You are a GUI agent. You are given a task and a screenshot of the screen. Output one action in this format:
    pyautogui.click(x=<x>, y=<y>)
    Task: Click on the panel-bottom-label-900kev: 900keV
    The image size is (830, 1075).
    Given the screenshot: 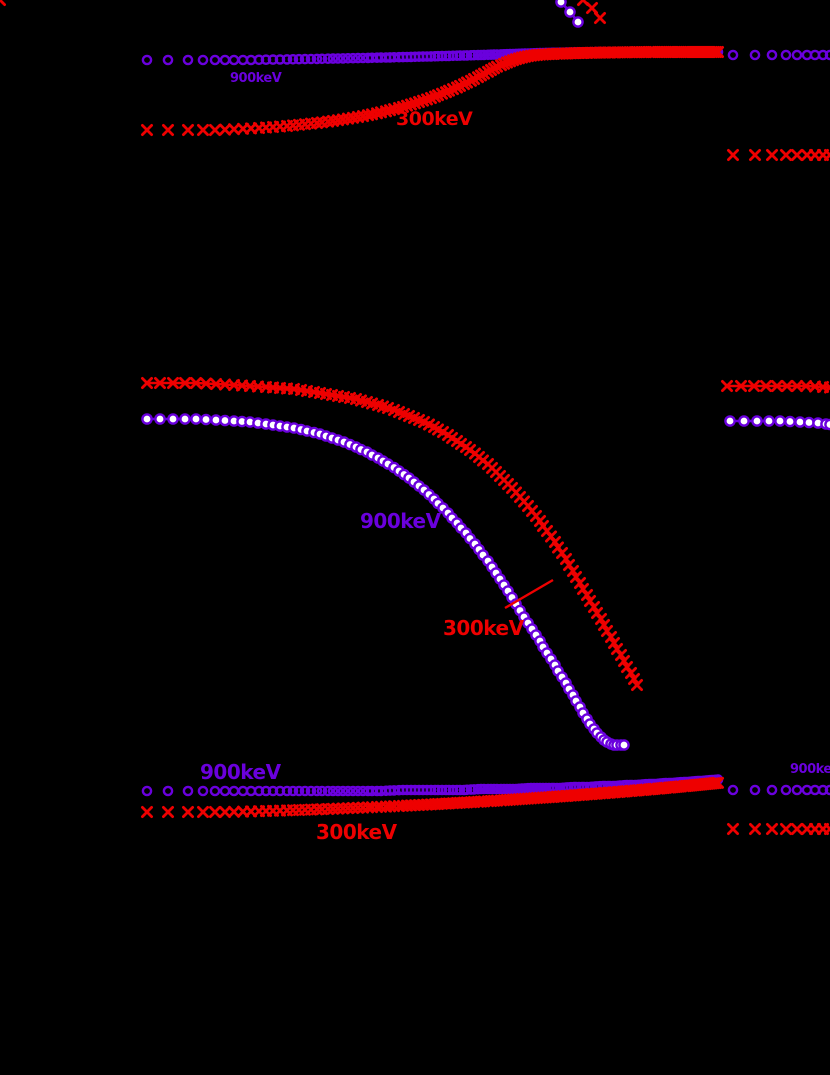 What is the action you would take?
    pyautogui.click(x=240, y=772)
    